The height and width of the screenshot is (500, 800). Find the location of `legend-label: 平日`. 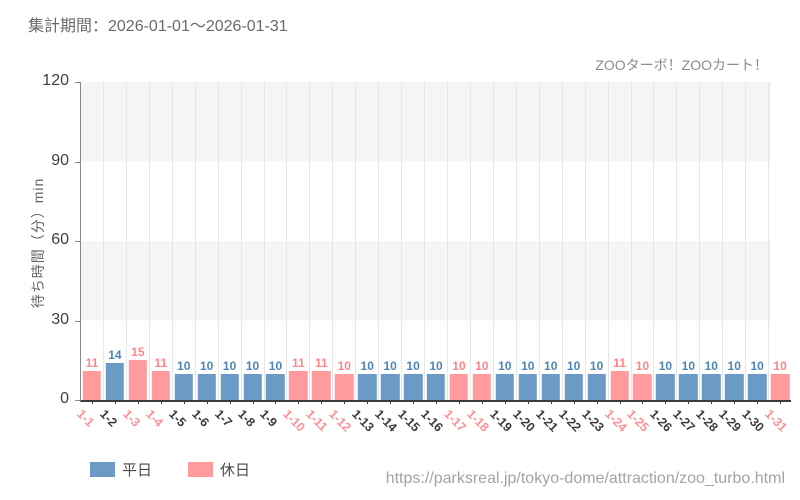

legend-label: 平日 is located at coordinates (137, 470).